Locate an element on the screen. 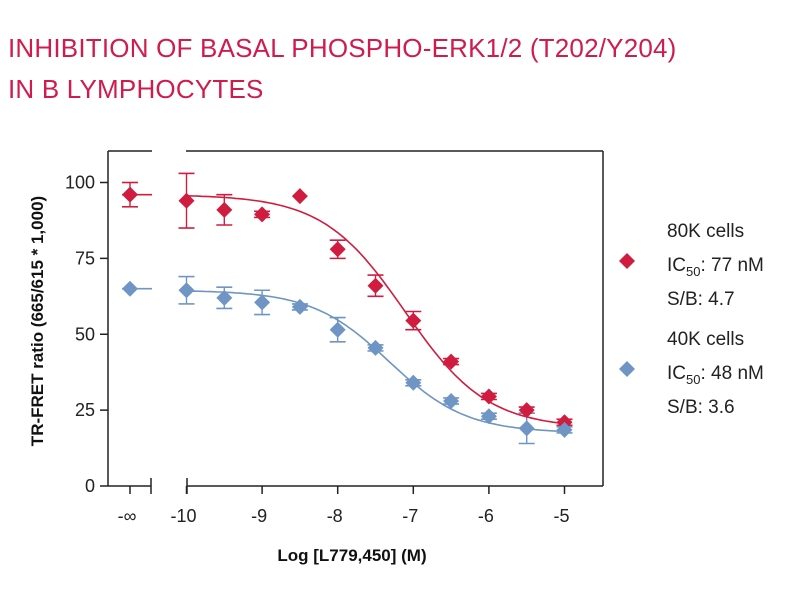  y-axis-label: TR-FRET ratio (665/615 * 1,000) is located at coordinates (37, 321).